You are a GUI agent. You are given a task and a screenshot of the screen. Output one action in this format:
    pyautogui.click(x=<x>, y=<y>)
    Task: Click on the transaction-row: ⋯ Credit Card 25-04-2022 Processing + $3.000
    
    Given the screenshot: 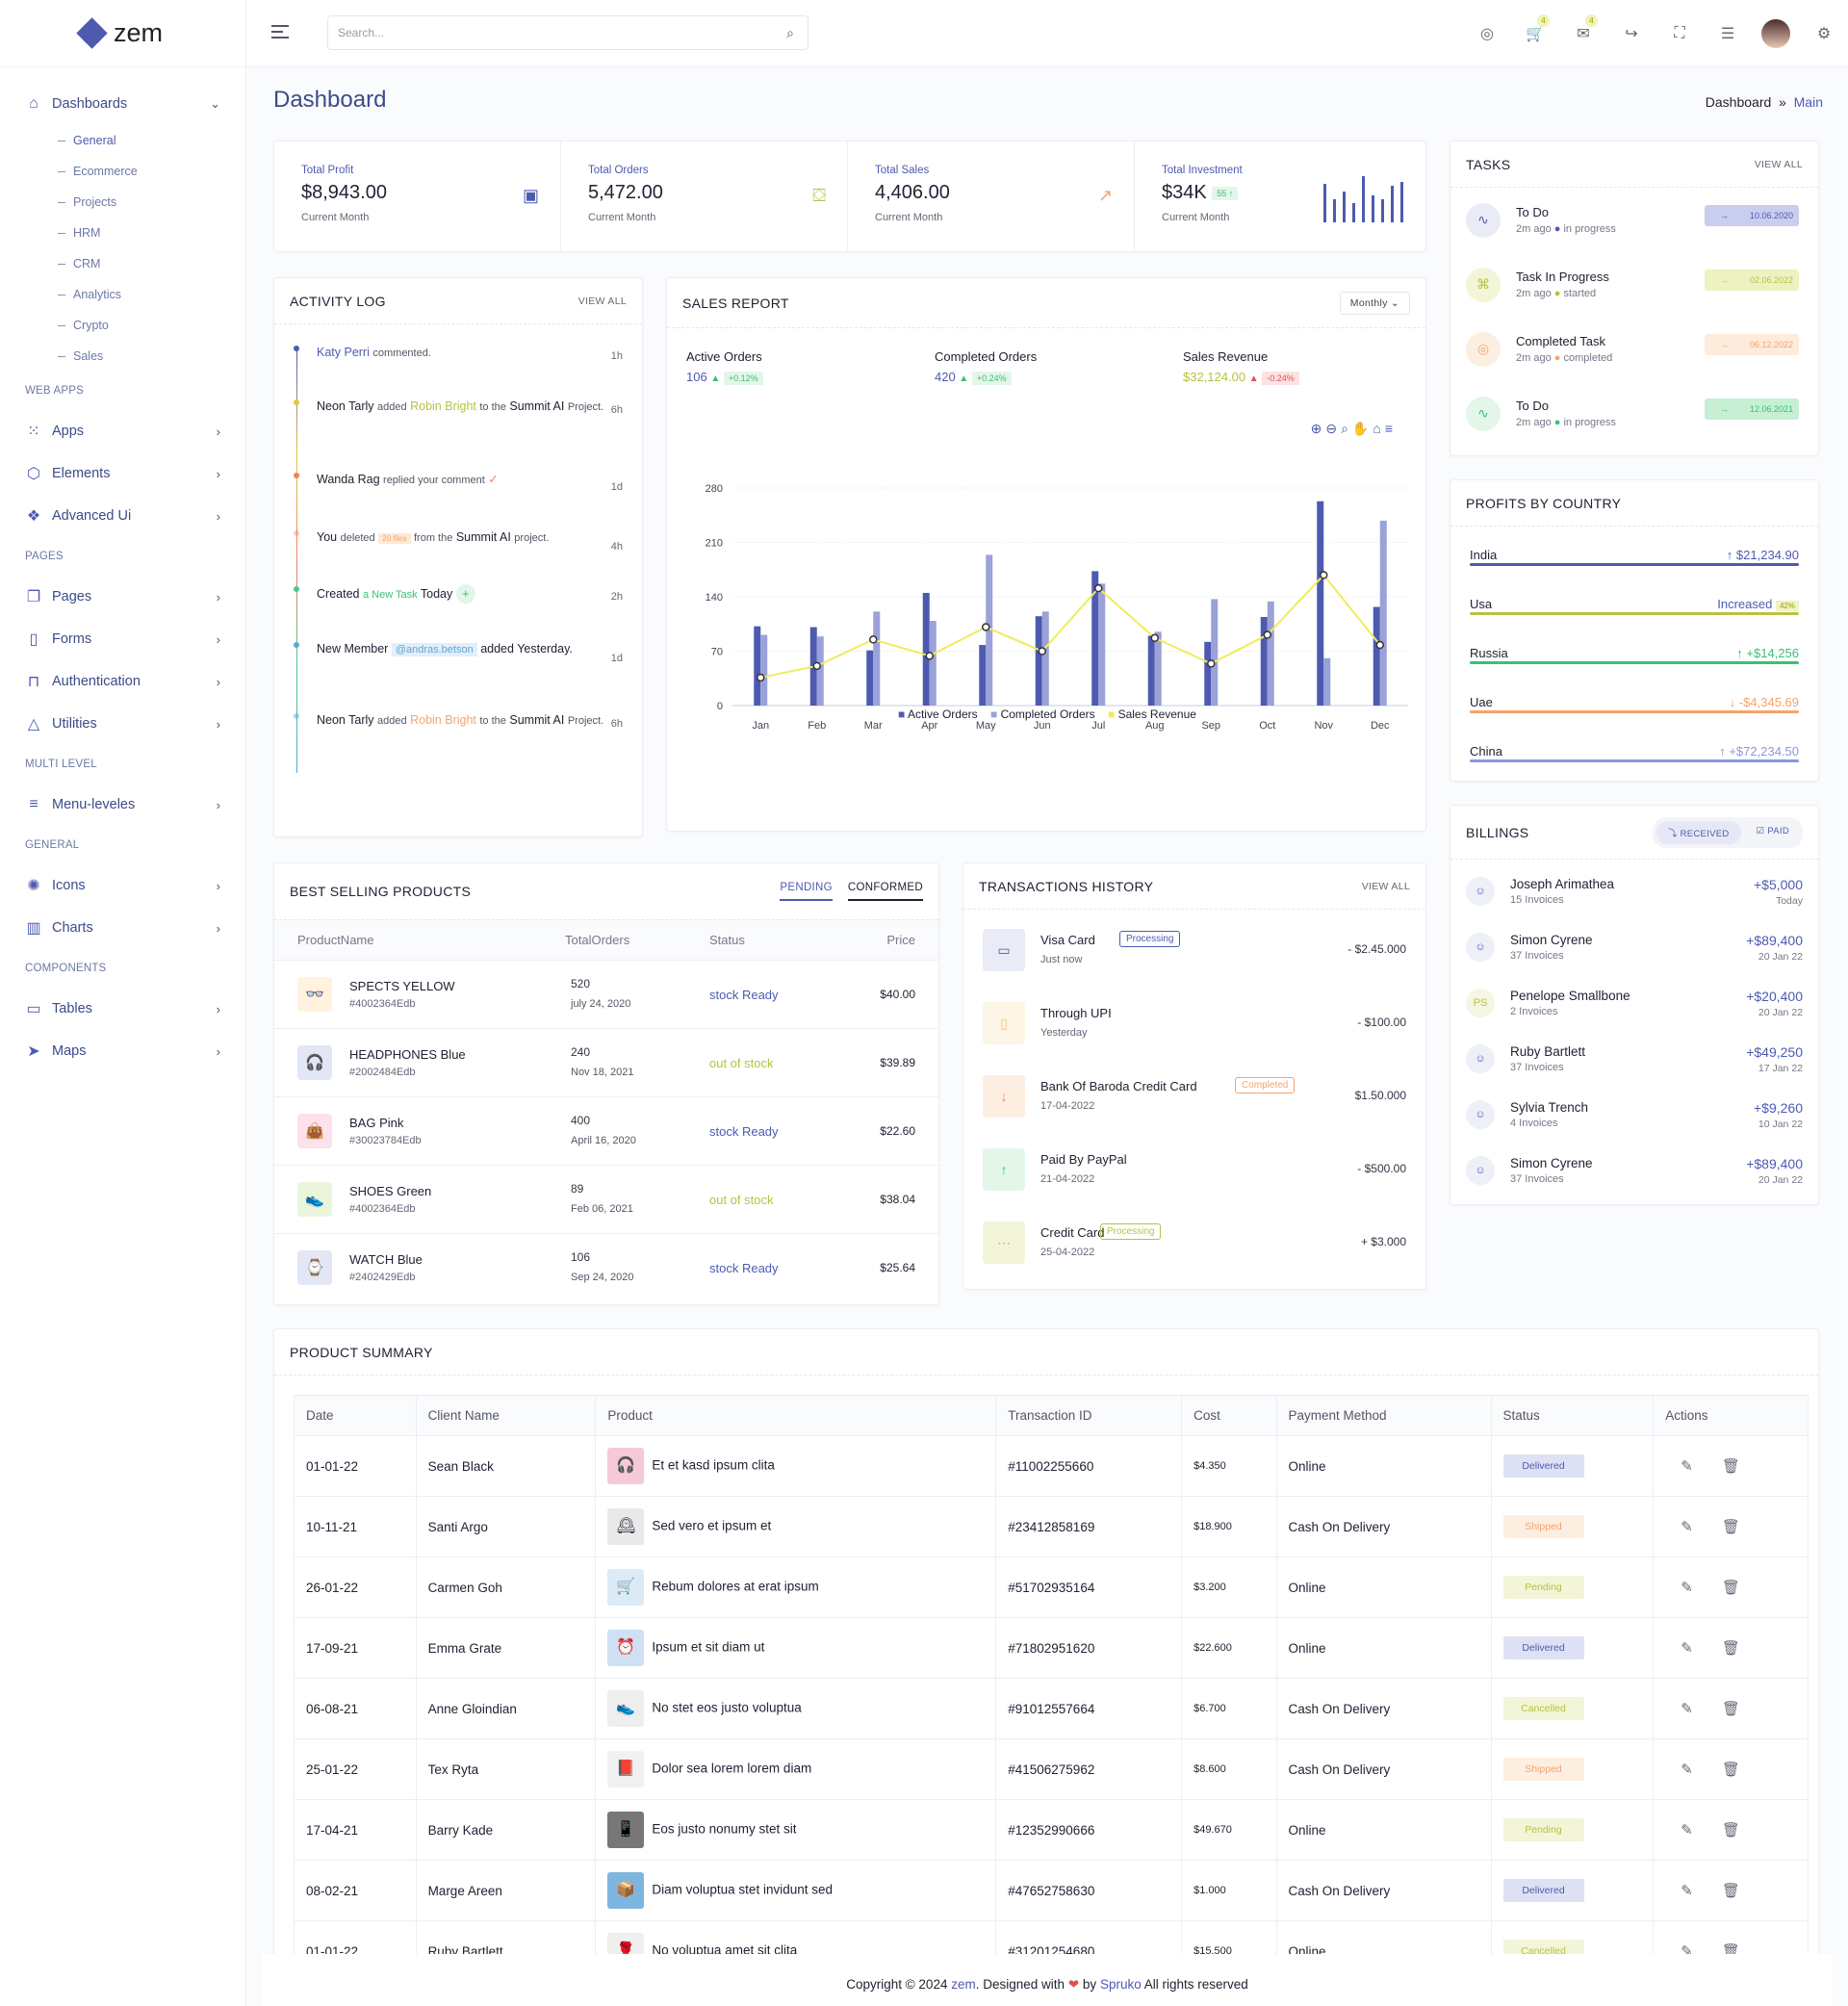 What is the action you would take?
    pyautogui.click(x=1194, y=1242)
    